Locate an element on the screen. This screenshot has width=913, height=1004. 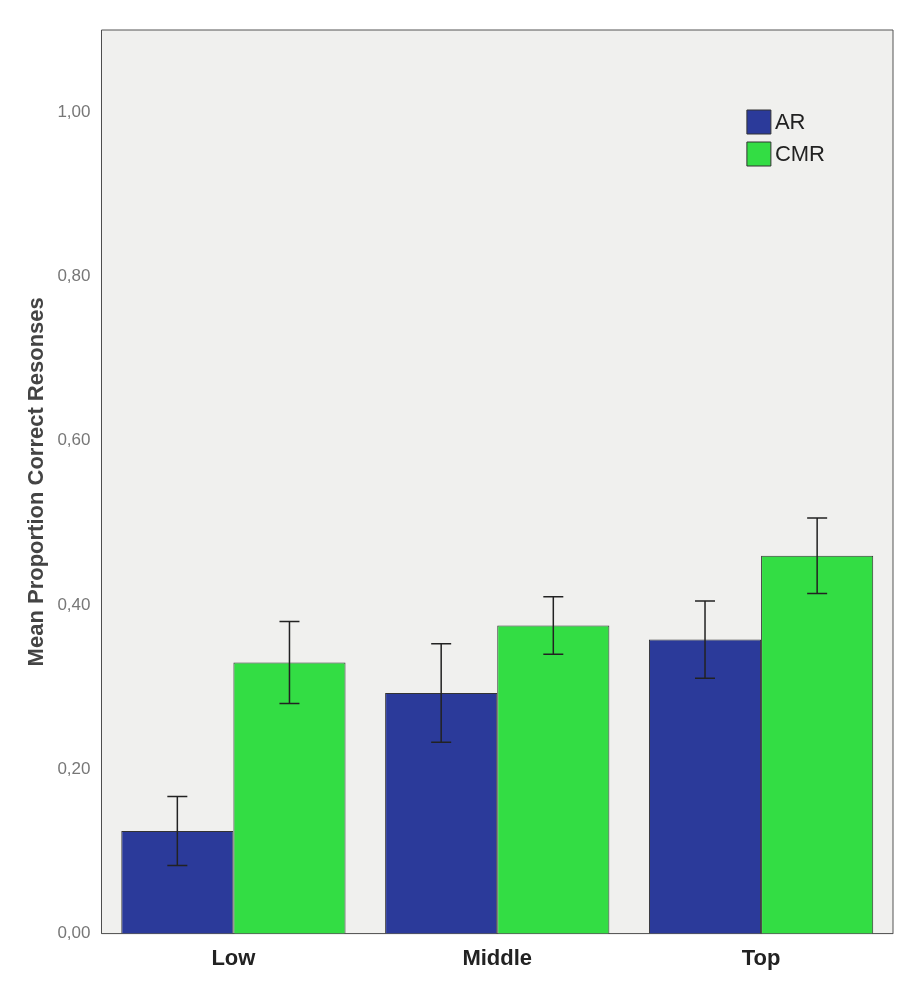
legend-label: CMR is located at coordinates (800, 154).